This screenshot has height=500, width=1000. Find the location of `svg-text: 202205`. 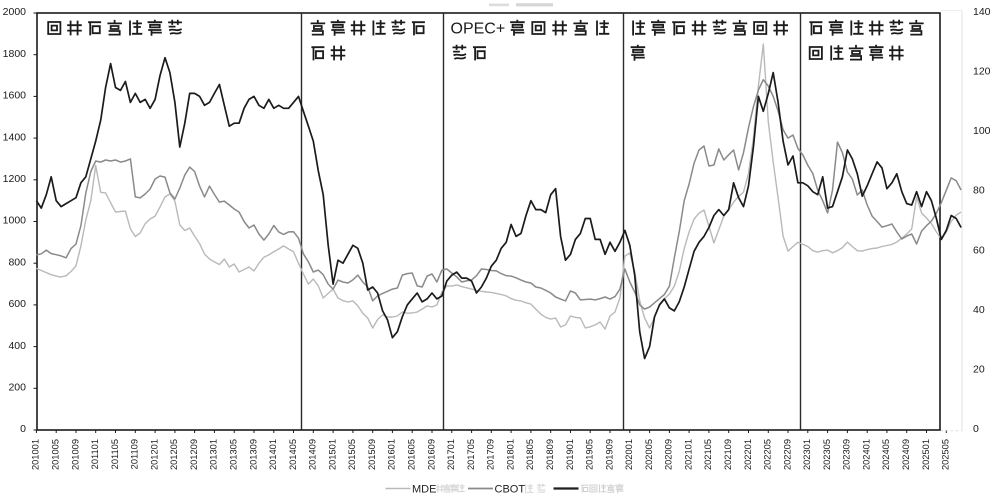

svg-text: 202205 is located at coordinates (768, 454).